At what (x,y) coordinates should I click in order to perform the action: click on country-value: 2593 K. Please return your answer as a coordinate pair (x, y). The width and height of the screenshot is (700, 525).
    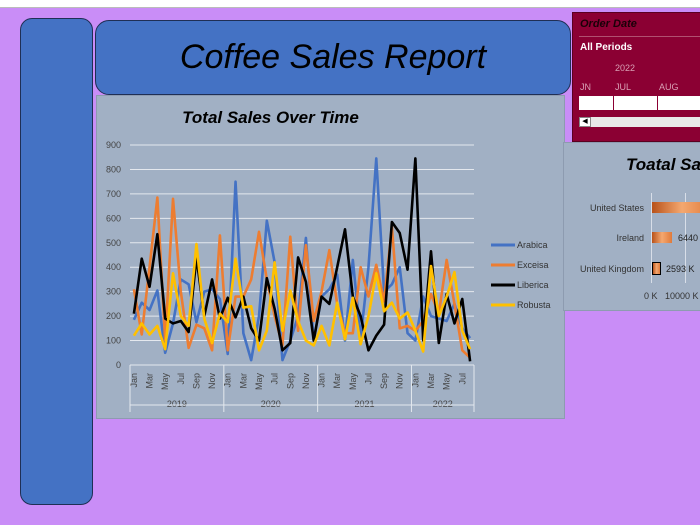
    Looking at the image, I should click on (680, 269).